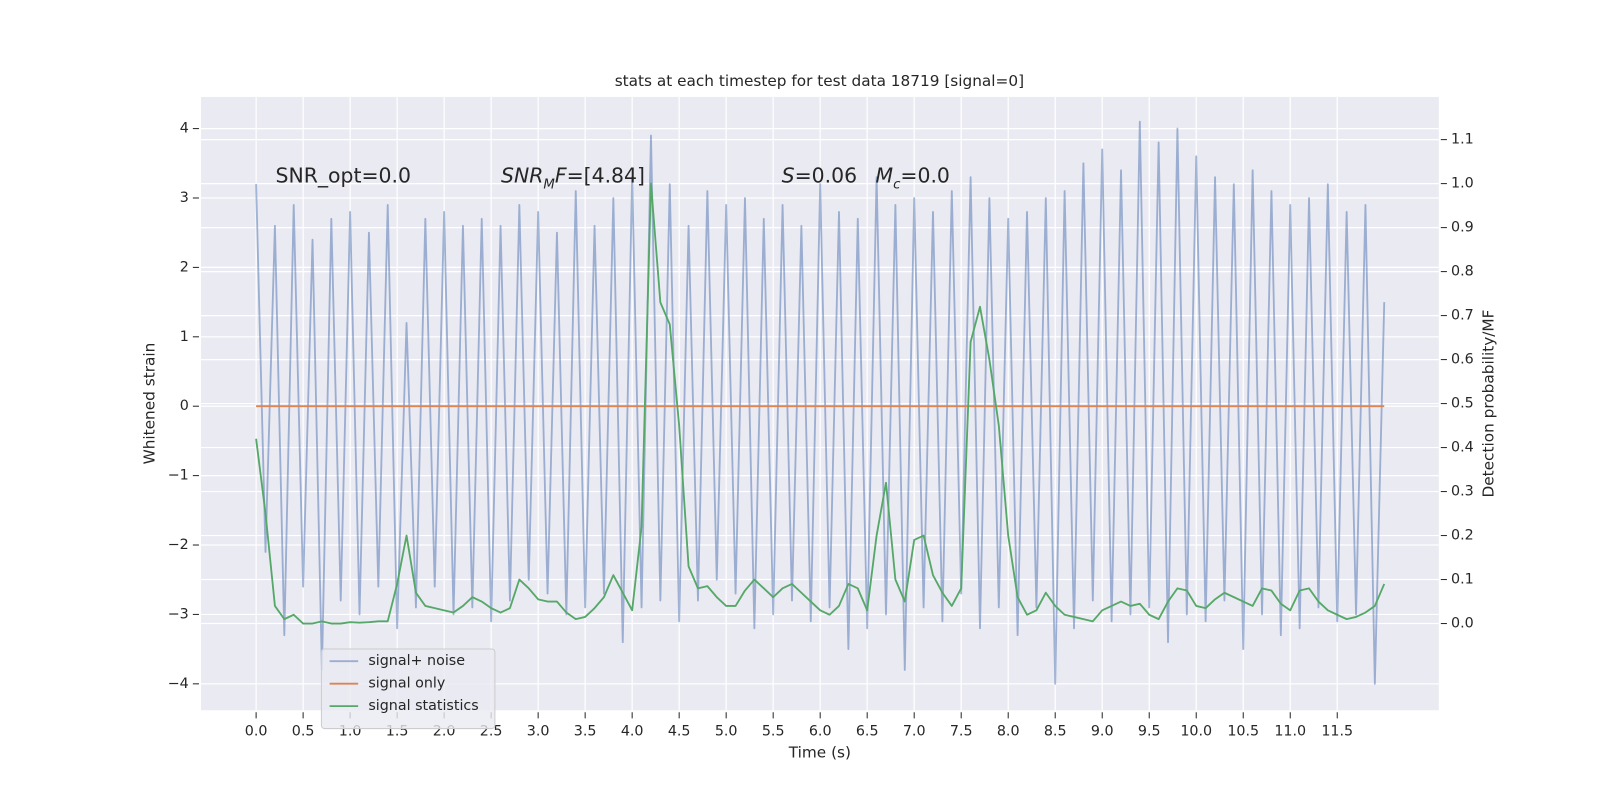  What do you see at coordinates (178, 476) in the screenshot?
I see `y-tick-label: −1` at bounding box center [178, 476].